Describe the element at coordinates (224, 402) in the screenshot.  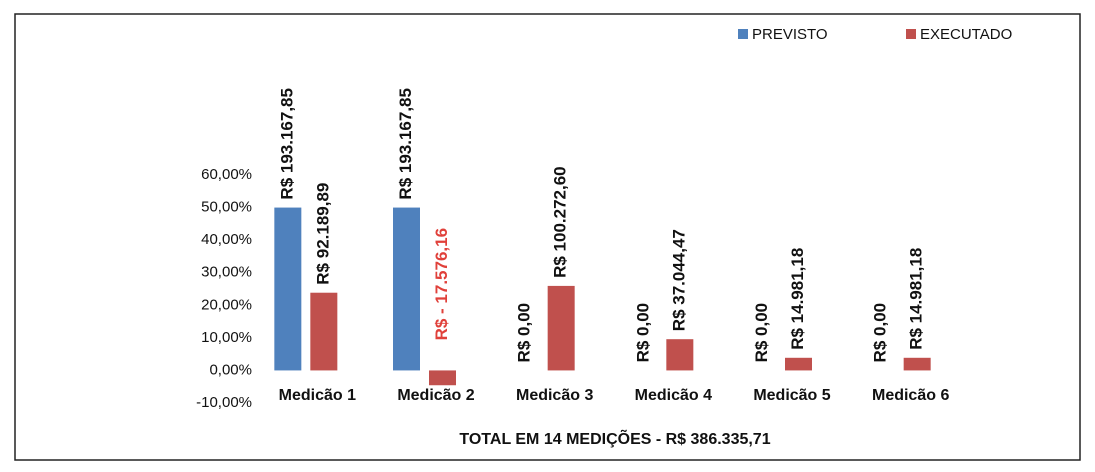
I see `y-tick-label: -10,00%` at that location.